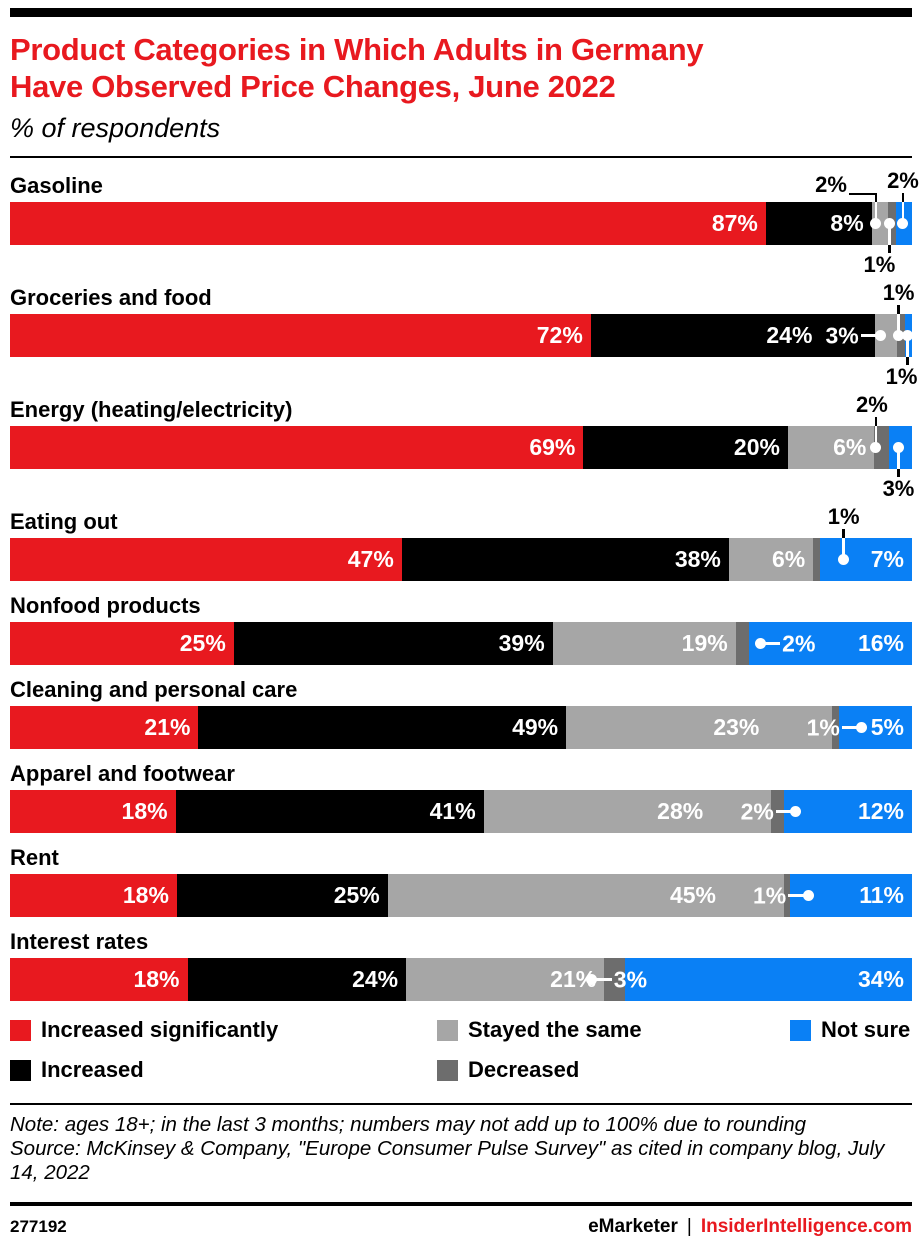 This screenshot has height=1244, width=922. I want to click on brand-emarketer: eMarketer, so click(633, 1226).